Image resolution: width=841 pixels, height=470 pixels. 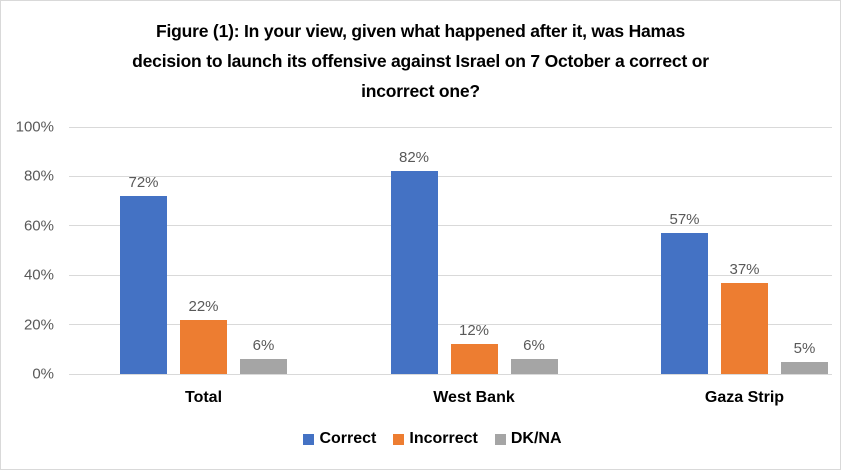 I want to click on bar-slot: 57%, so click(x=684, y=250).